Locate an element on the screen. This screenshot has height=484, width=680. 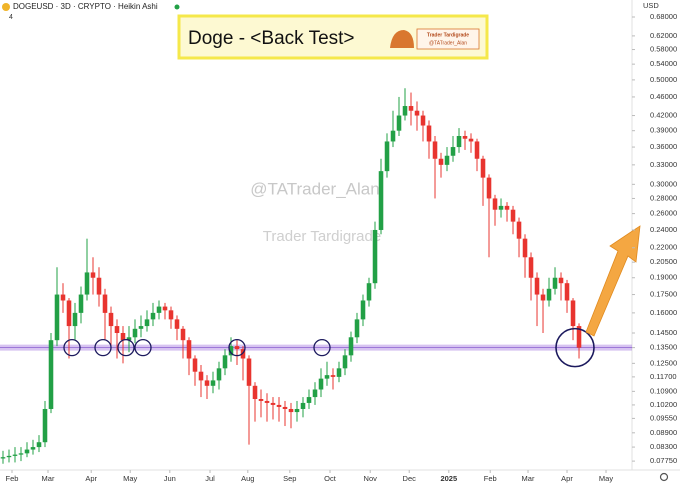
x-tick-label: Apr is located at coordinates (567, 478).